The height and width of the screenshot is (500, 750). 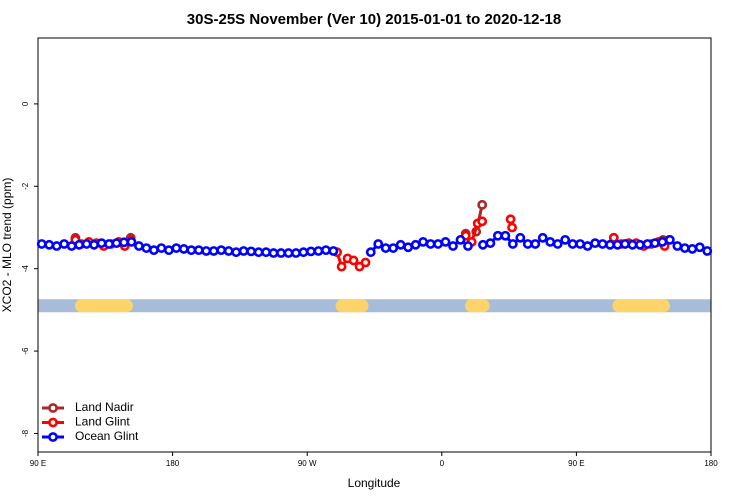 I want to click on y-tick-label: -4, so click(x=25, y=269).